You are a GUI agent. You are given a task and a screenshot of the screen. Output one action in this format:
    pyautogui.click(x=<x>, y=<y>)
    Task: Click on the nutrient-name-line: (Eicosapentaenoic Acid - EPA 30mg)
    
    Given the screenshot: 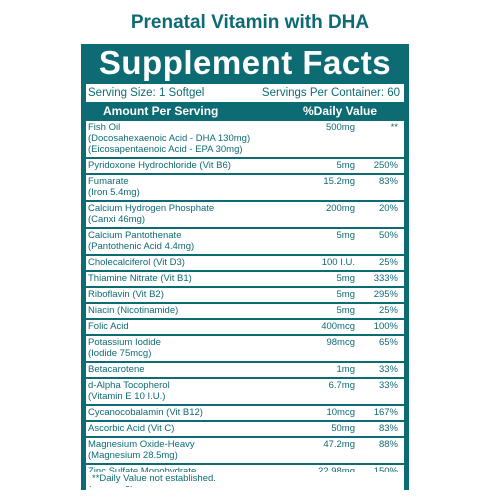 What is the action you would take?
    pyautogui.click(x=165, y=149)
    